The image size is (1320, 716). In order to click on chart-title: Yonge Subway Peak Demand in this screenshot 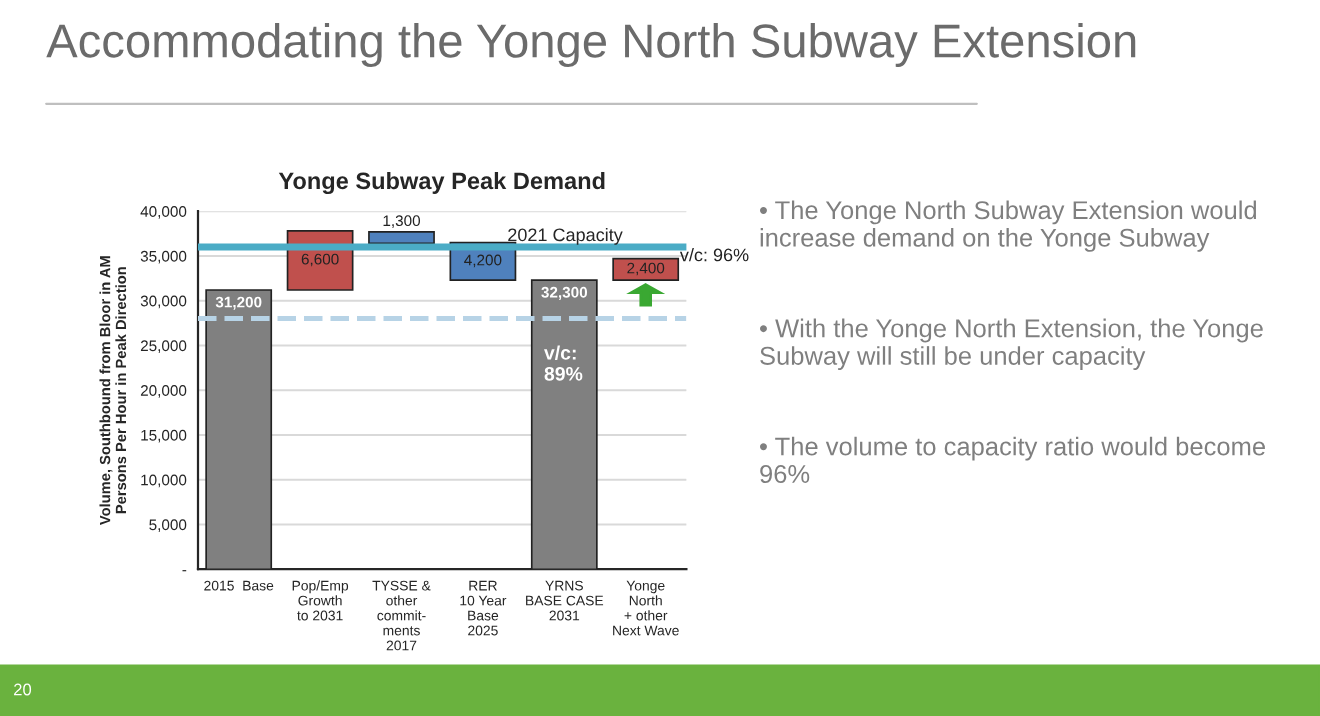, I will do `click(441, 182)`.